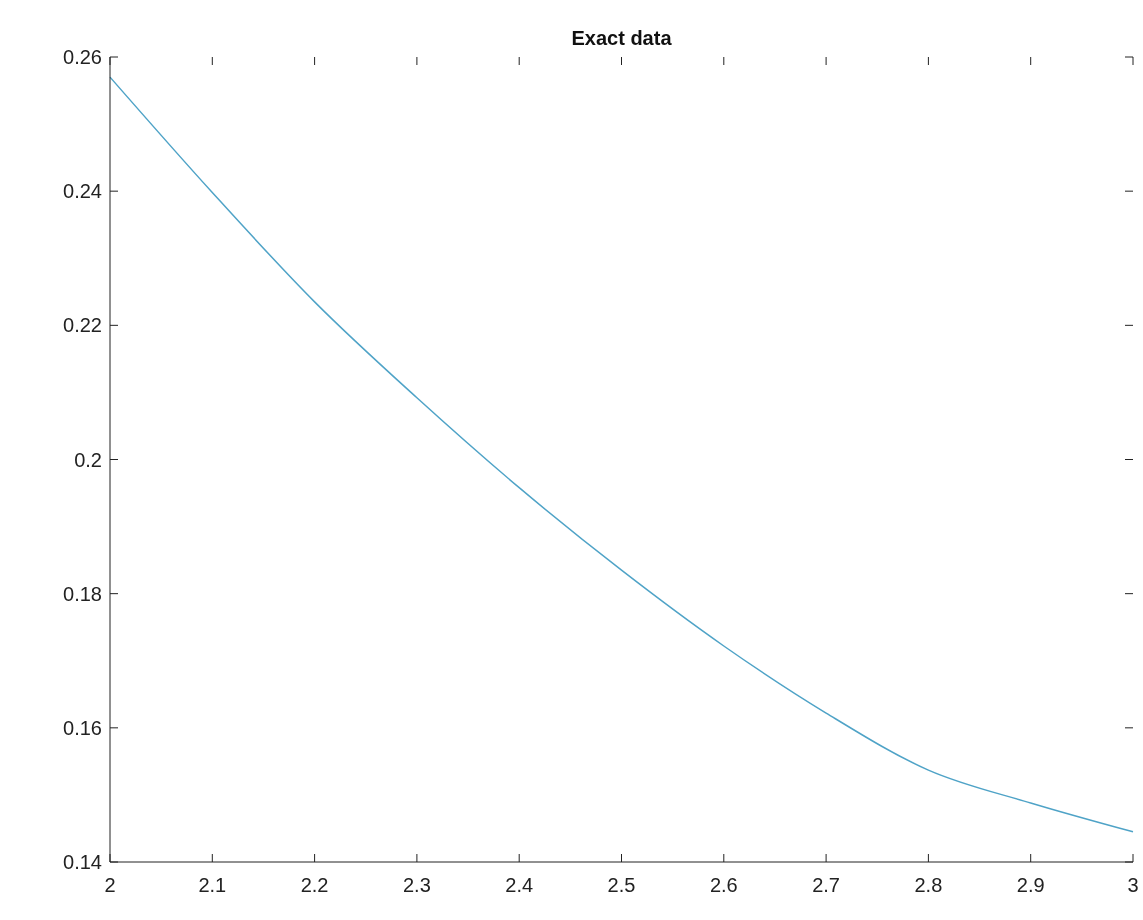  What do you see at coordinates (723, 885) in the screenshot?
I see `x-tick-label: 2.6` at bounding box center [723, 885].